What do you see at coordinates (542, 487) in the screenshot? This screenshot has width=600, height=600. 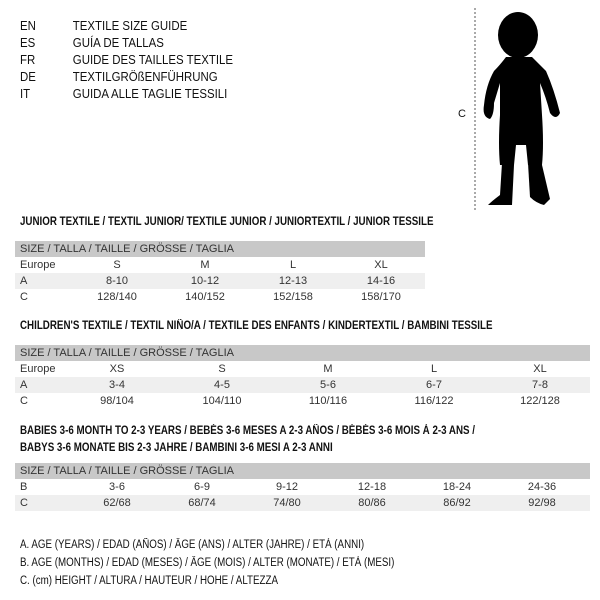 I see `table-cell: 24-36` at bounding box center [542, 487].